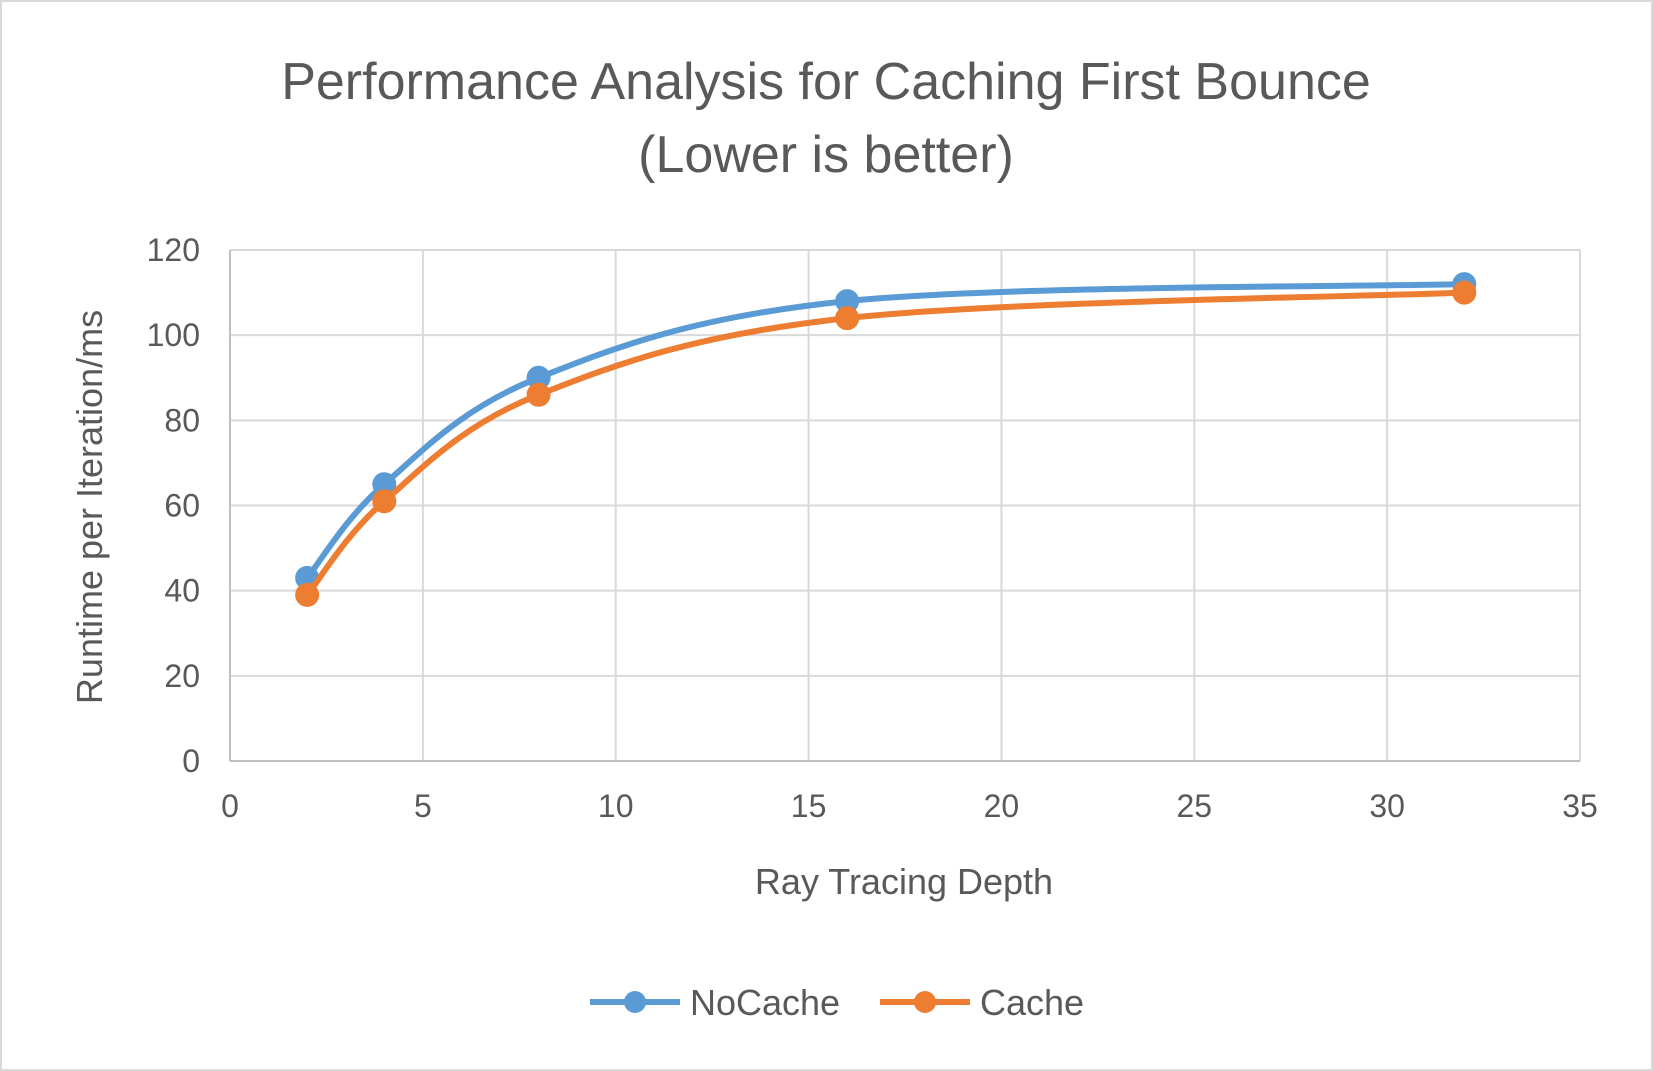 The image size is (1653, 1071). Describe the element at coordinates (1002, 806) in the screenshot. I see `x-tick-label: 20` at that location.